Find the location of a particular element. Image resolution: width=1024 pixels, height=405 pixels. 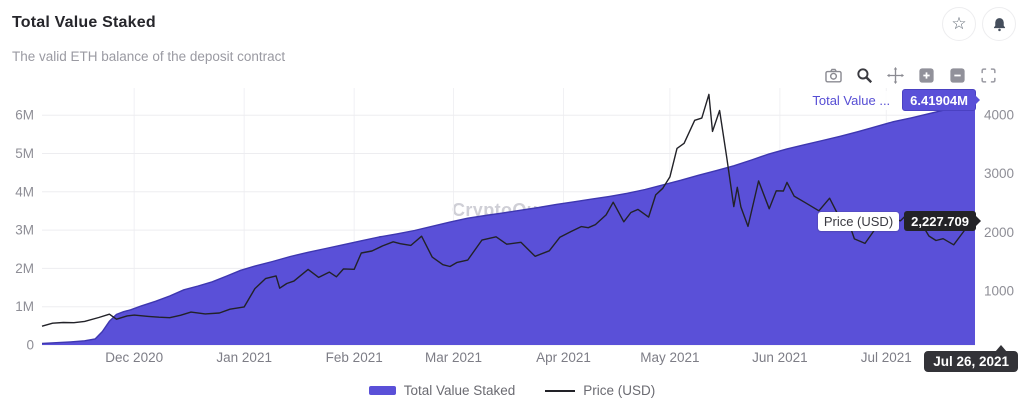

legend-item-price-usd: Price (USD) is located at coordinates (600, 390).